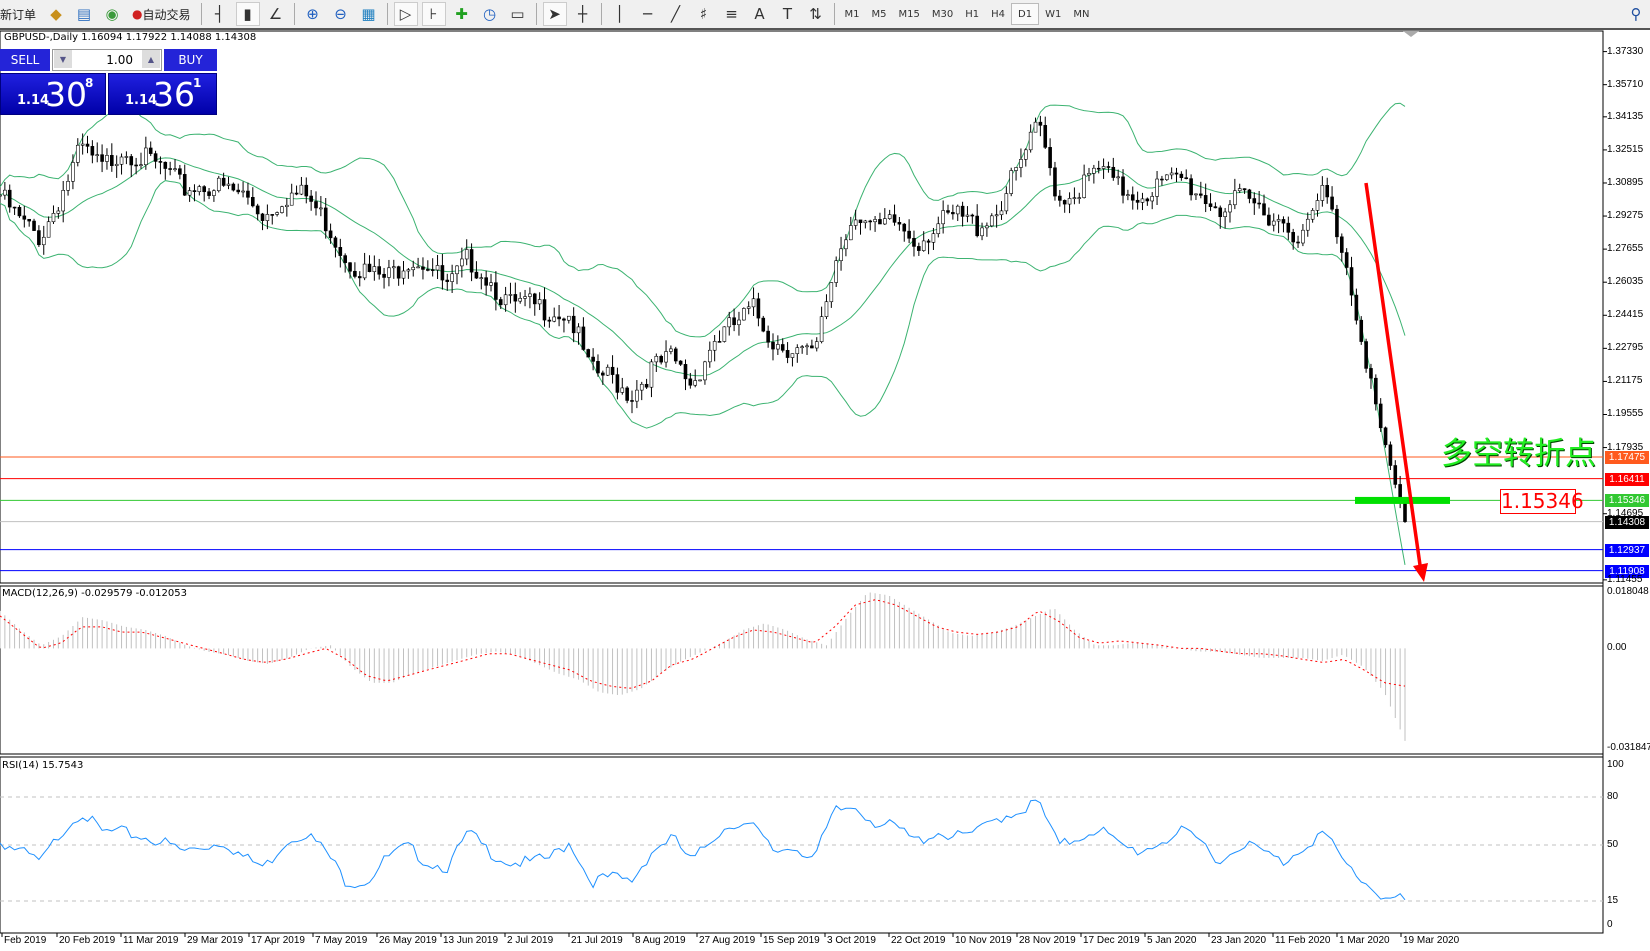 This screenshot has width=1650, height=951. I want to click on expert-icon: ◆, so click(56, 14).